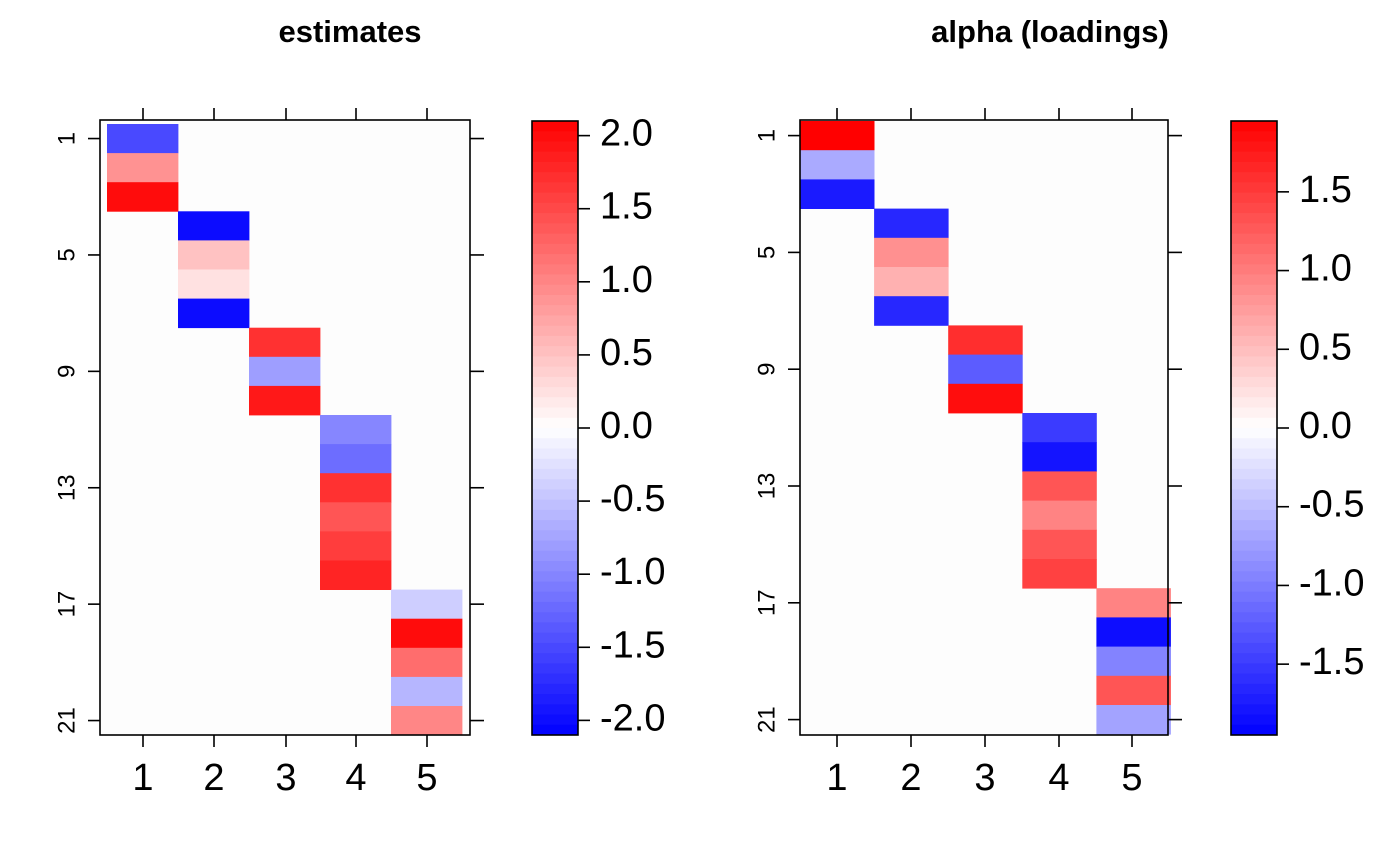  What do you see at coordinates (66, 371) in the screenshot?
I see `y-tick-label: 9` at bounding box center [66, 371].